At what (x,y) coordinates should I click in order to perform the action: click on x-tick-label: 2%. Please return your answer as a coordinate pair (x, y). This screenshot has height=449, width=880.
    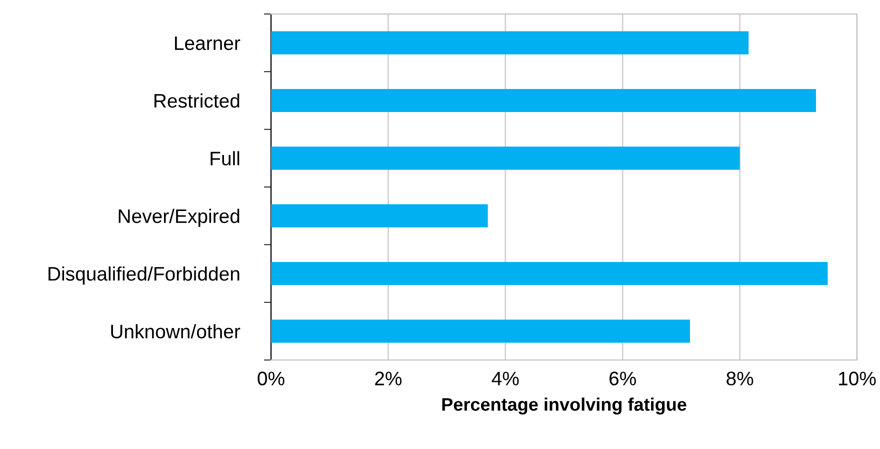
    Looking at the image, I should click on (388, 379).